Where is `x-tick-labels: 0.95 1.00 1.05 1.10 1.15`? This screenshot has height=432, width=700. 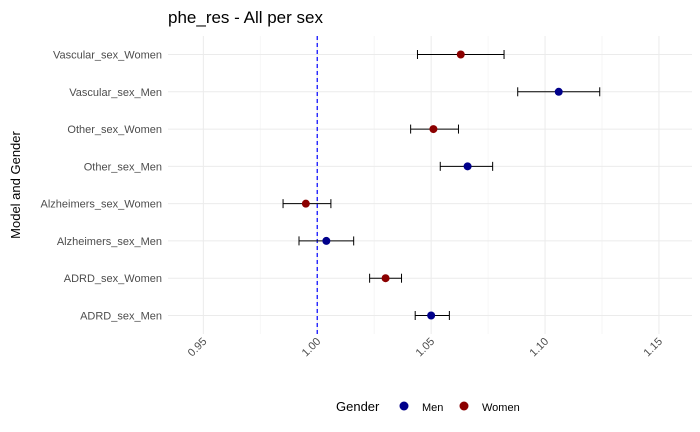 x-tick-labels: 0.95 1.00 1.05 1.10 1.15 is located at coordinates (425, 348).